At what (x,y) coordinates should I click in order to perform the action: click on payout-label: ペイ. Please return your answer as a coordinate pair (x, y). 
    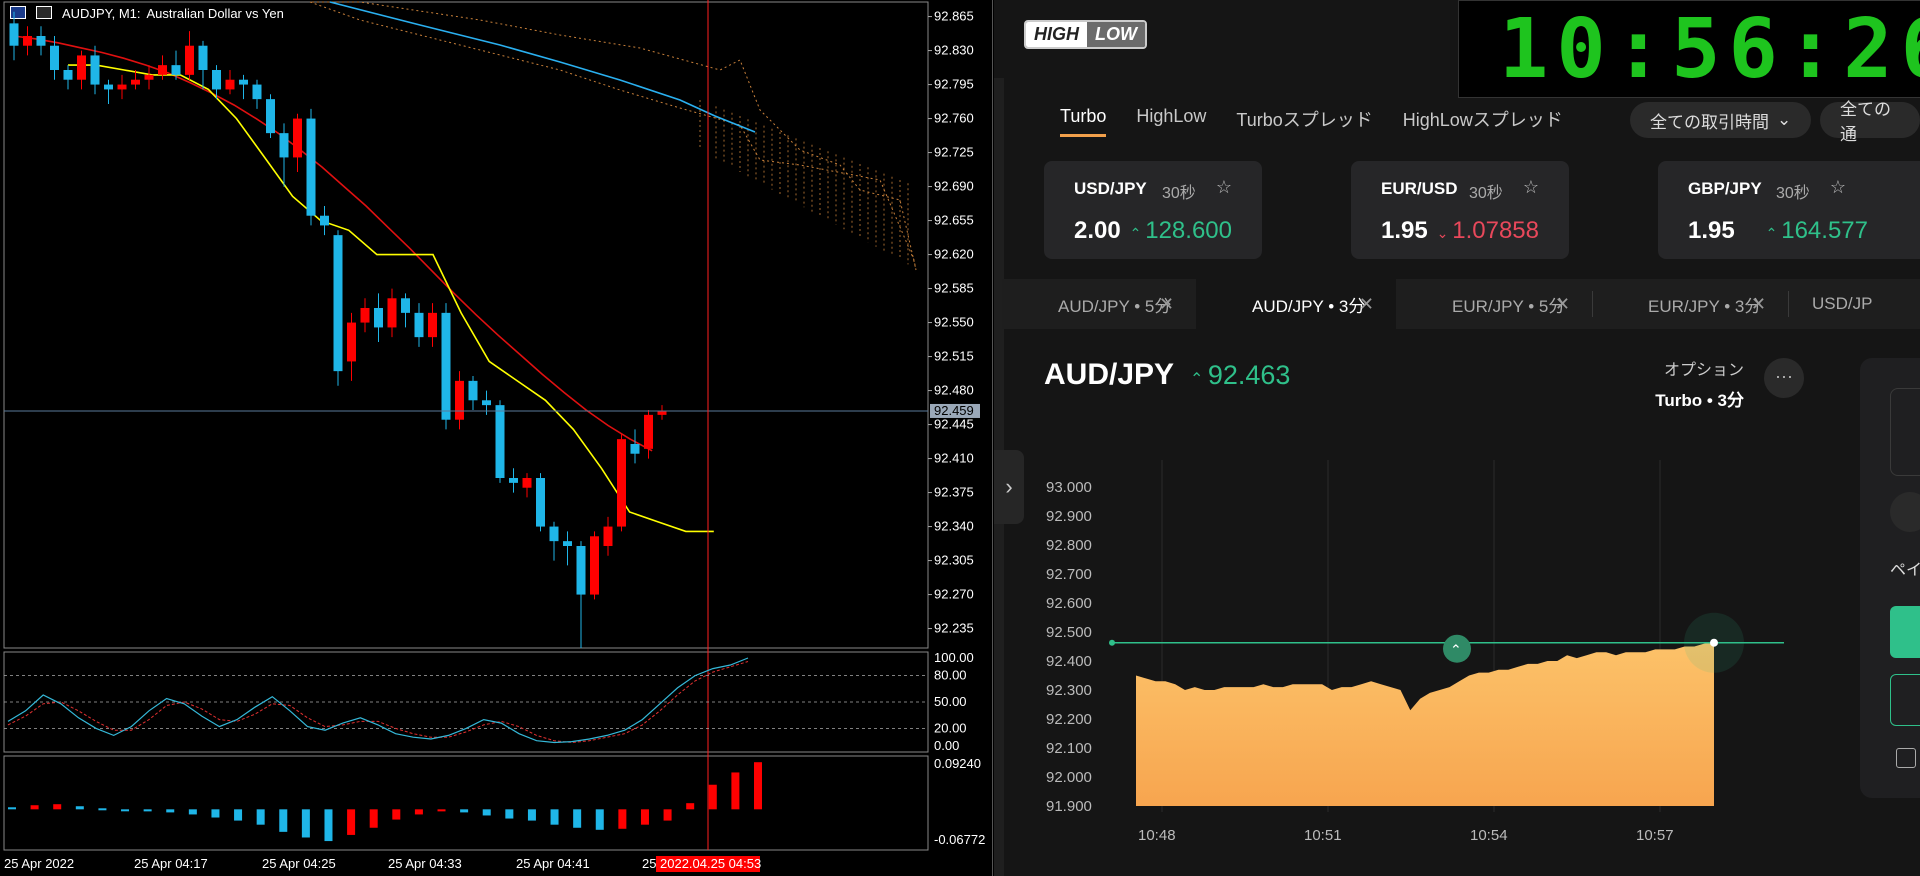
    Looking at the image, I should click on (1905, 570).